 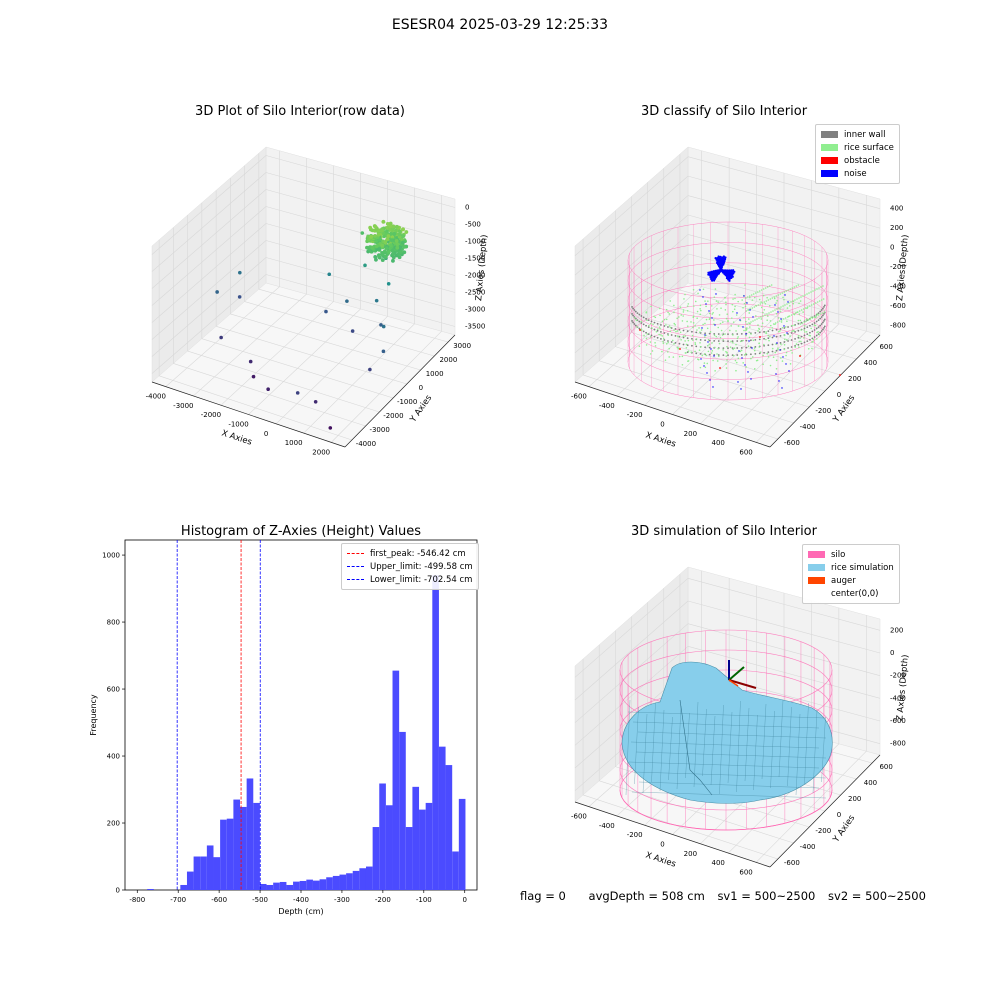 What do you see at coordinates (662, 425) in the screenshot?
I see `x-tick-label: 0` at bounding box center [662, 425].